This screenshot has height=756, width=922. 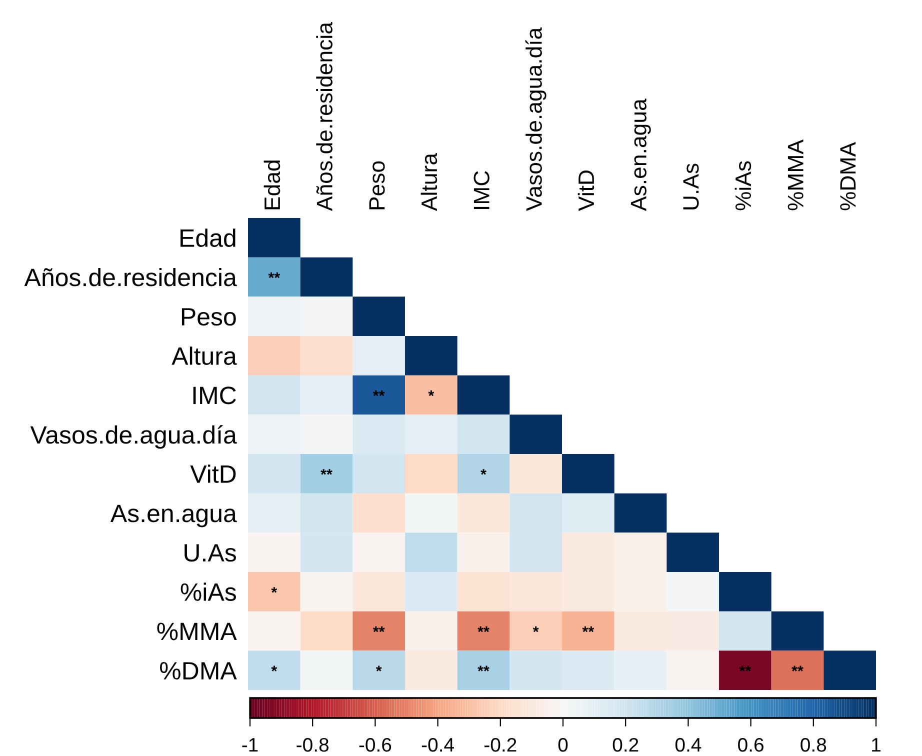 I want to click on x-tick-label: %iAs, so click(x=743, y=185).